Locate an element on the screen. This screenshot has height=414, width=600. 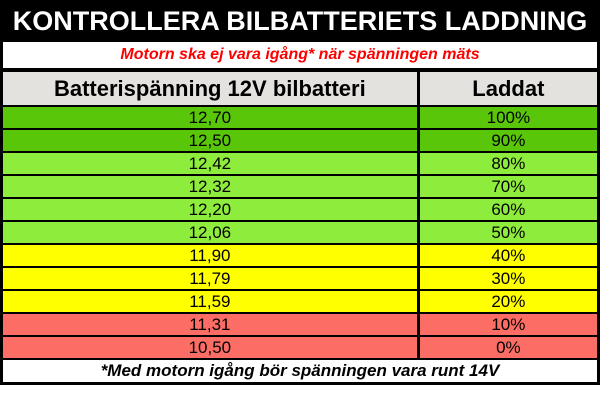
table-row: 12,06 50% is located at coordinates (300, 233).